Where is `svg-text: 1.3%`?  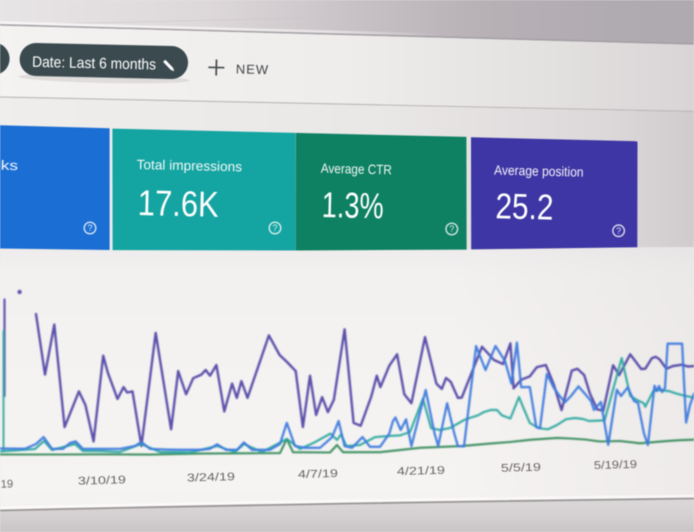
svg-text: 1.3% is located at coordinates (352, 205).